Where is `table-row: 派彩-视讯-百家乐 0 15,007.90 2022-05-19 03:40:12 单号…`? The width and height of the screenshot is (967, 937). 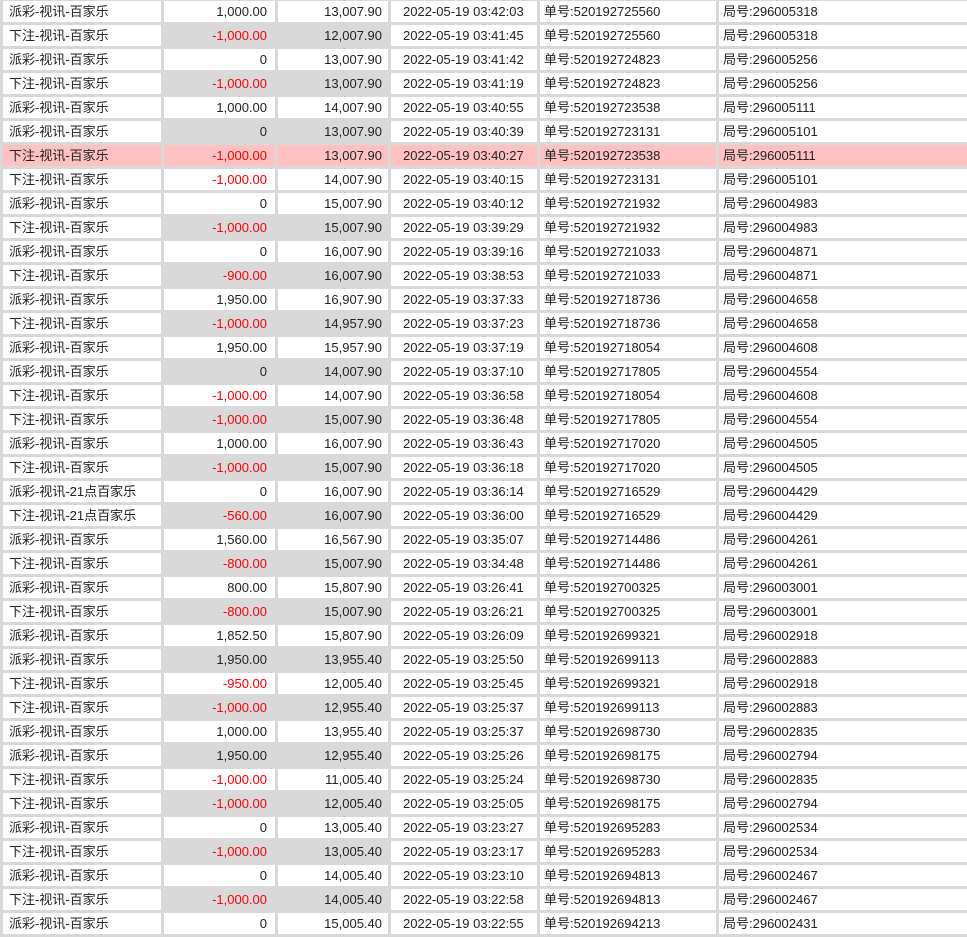 table-row: 派彩-视讯-百家乐 0 15,007.90 2022-05-19 03:40:12 单号… is located at coordinates (485, 203).